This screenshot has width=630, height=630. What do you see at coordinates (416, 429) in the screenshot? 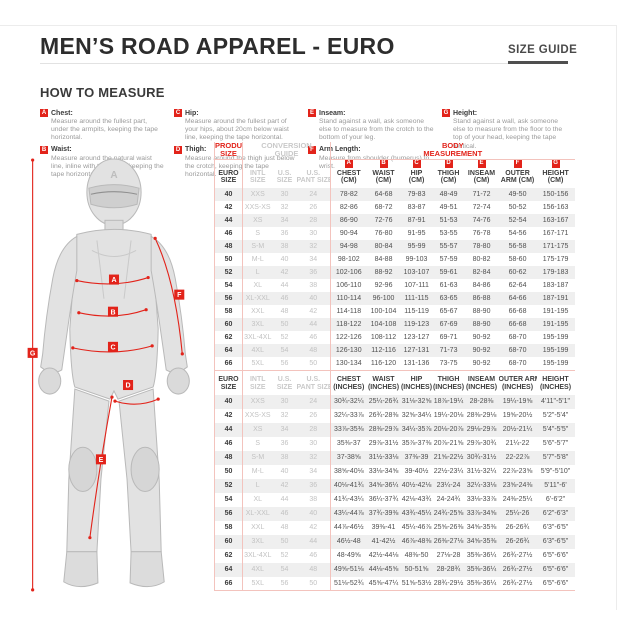
I see `measurement-cell: 34¼-35⅞` at bounding box center [416, 429].